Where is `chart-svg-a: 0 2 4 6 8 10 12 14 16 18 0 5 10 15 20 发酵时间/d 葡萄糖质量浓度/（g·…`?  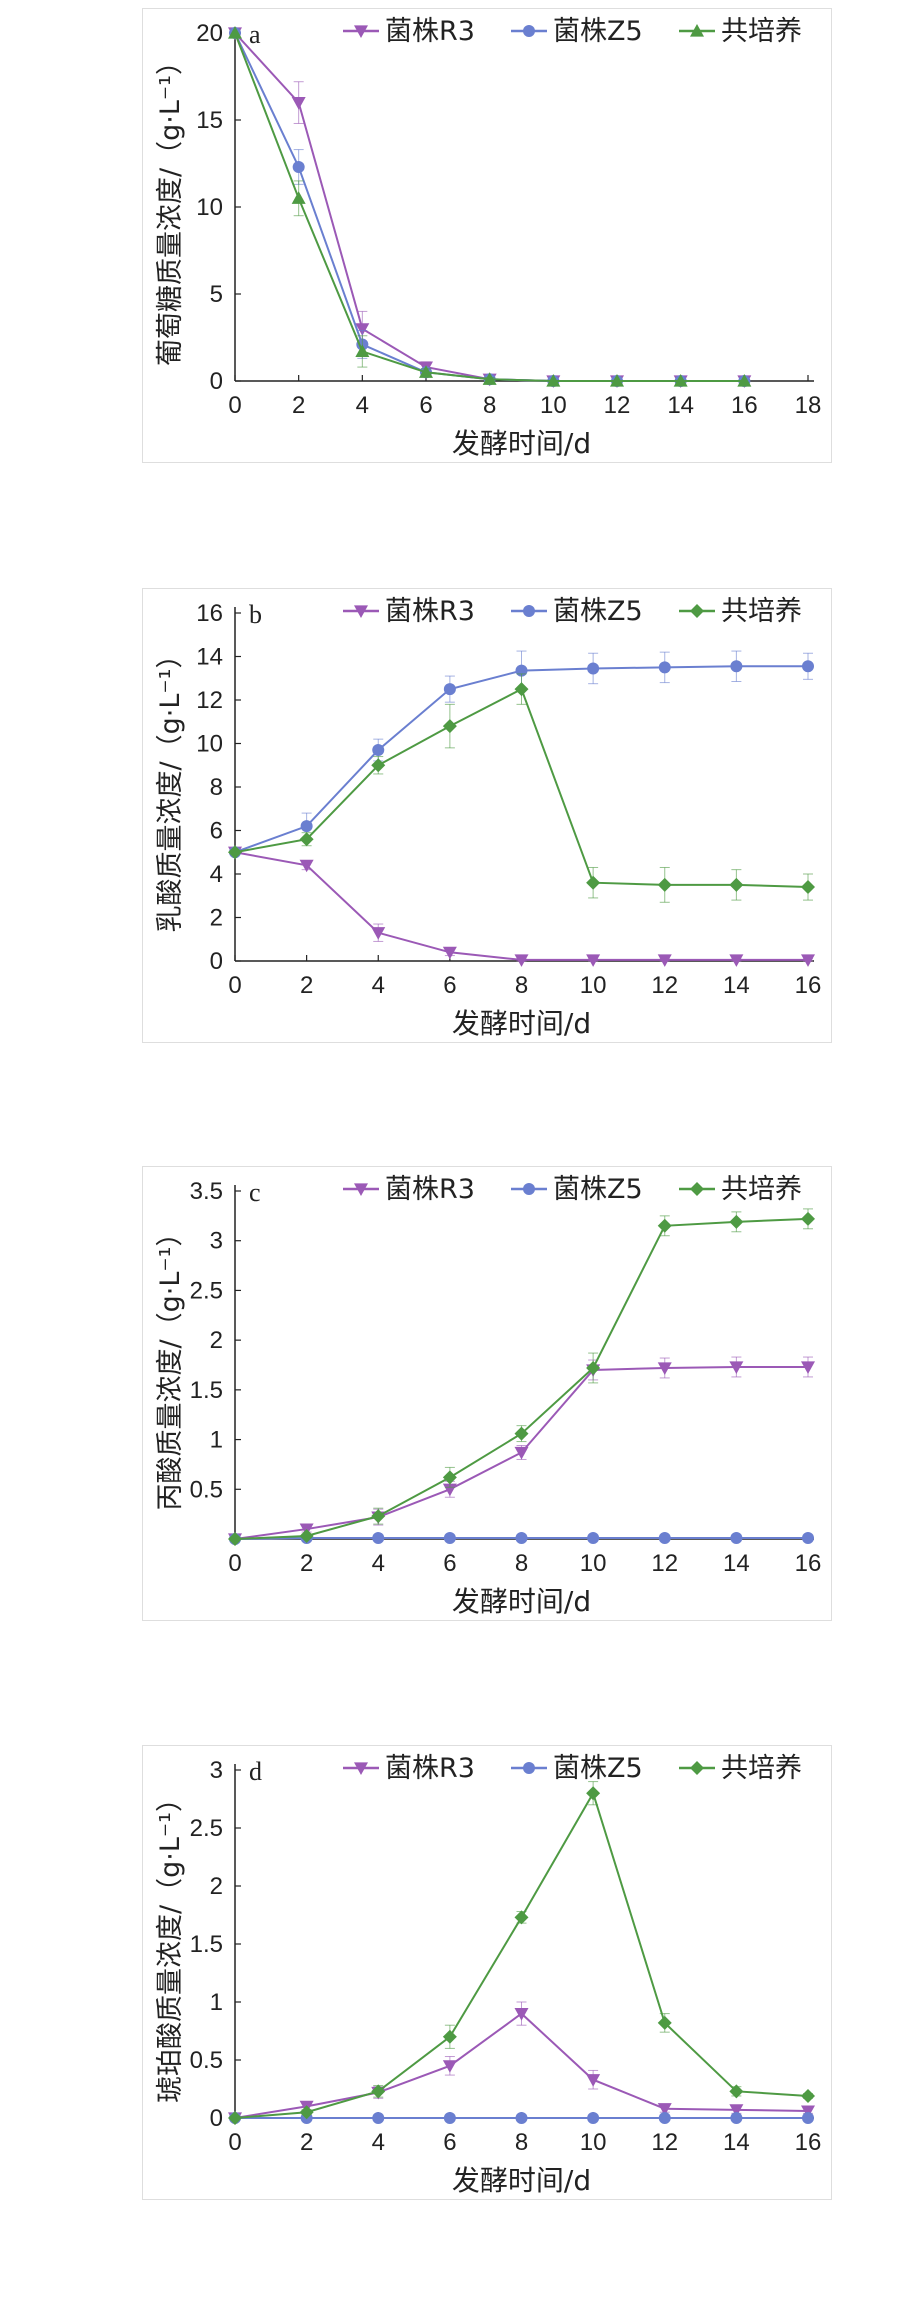 chart-svg-a: 0 2 4 6 8 10 12 14 16 18 0 5 10 15 20 发酵时间/d 葡萄糖质量浓度/（g·… is located at coordinates (488, 238).